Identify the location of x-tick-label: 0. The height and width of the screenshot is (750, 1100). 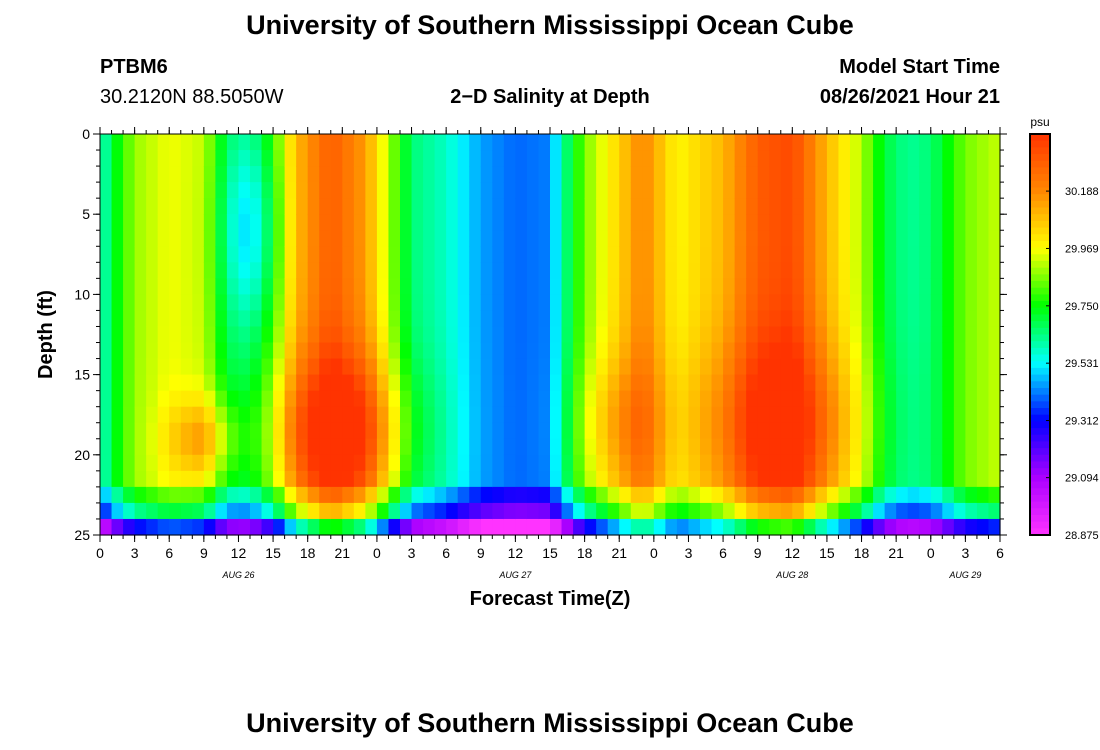
(377, 553).